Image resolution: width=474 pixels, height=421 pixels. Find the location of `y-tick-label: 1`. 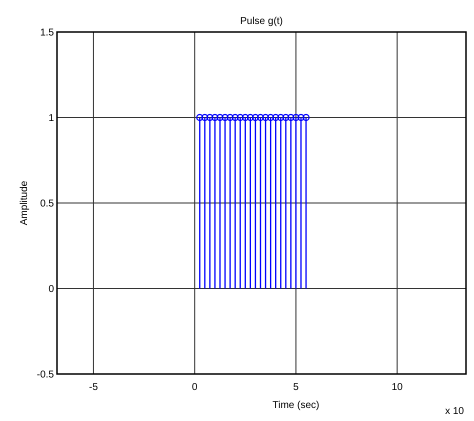

y-tick-label: 1 is located at coordinates (51, 118).